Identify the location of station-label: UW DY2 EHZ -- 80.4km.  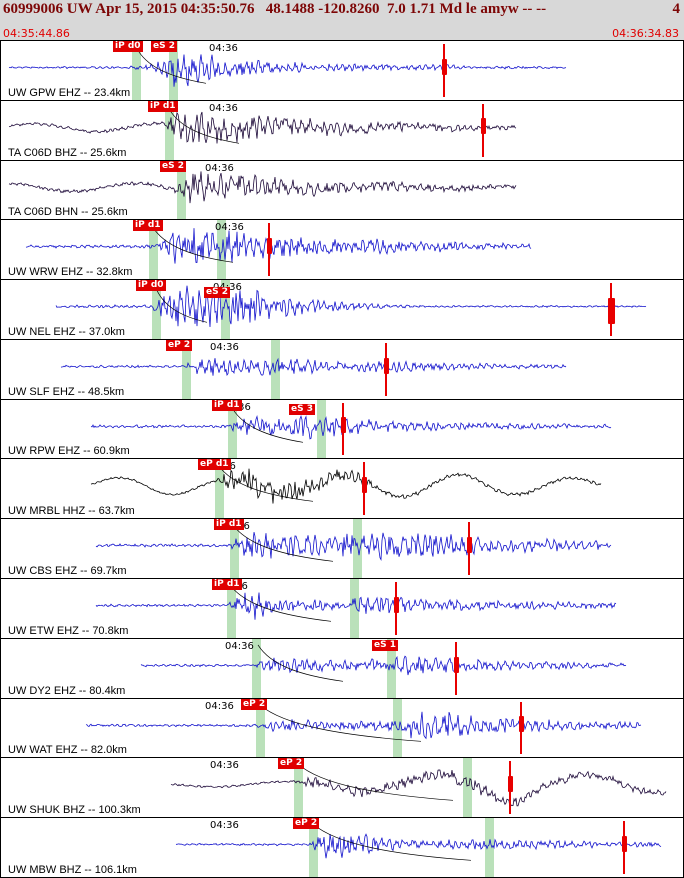
(67, 690).